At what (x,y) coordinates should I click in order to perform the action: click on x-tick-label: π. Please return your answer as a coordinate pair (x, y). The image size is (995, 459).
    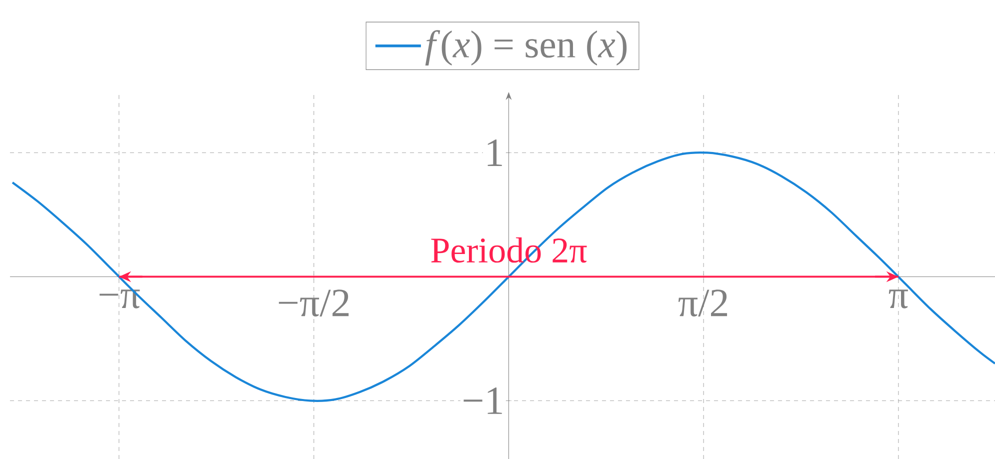
    Looking at the image, I should click on (898, 299).